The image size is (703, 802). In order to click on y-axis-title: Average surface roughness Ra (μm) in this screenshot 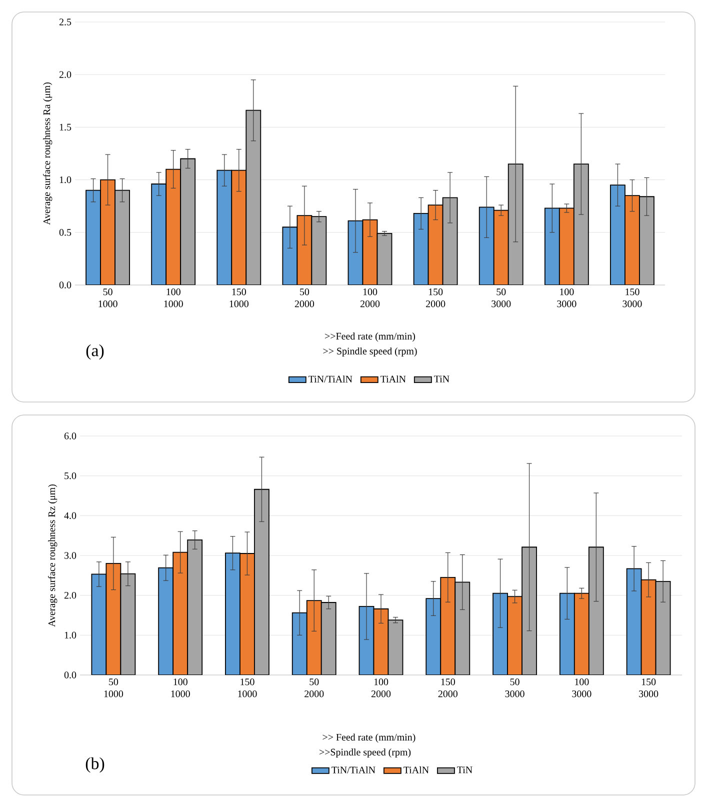, I will do `click(47, 153)`.